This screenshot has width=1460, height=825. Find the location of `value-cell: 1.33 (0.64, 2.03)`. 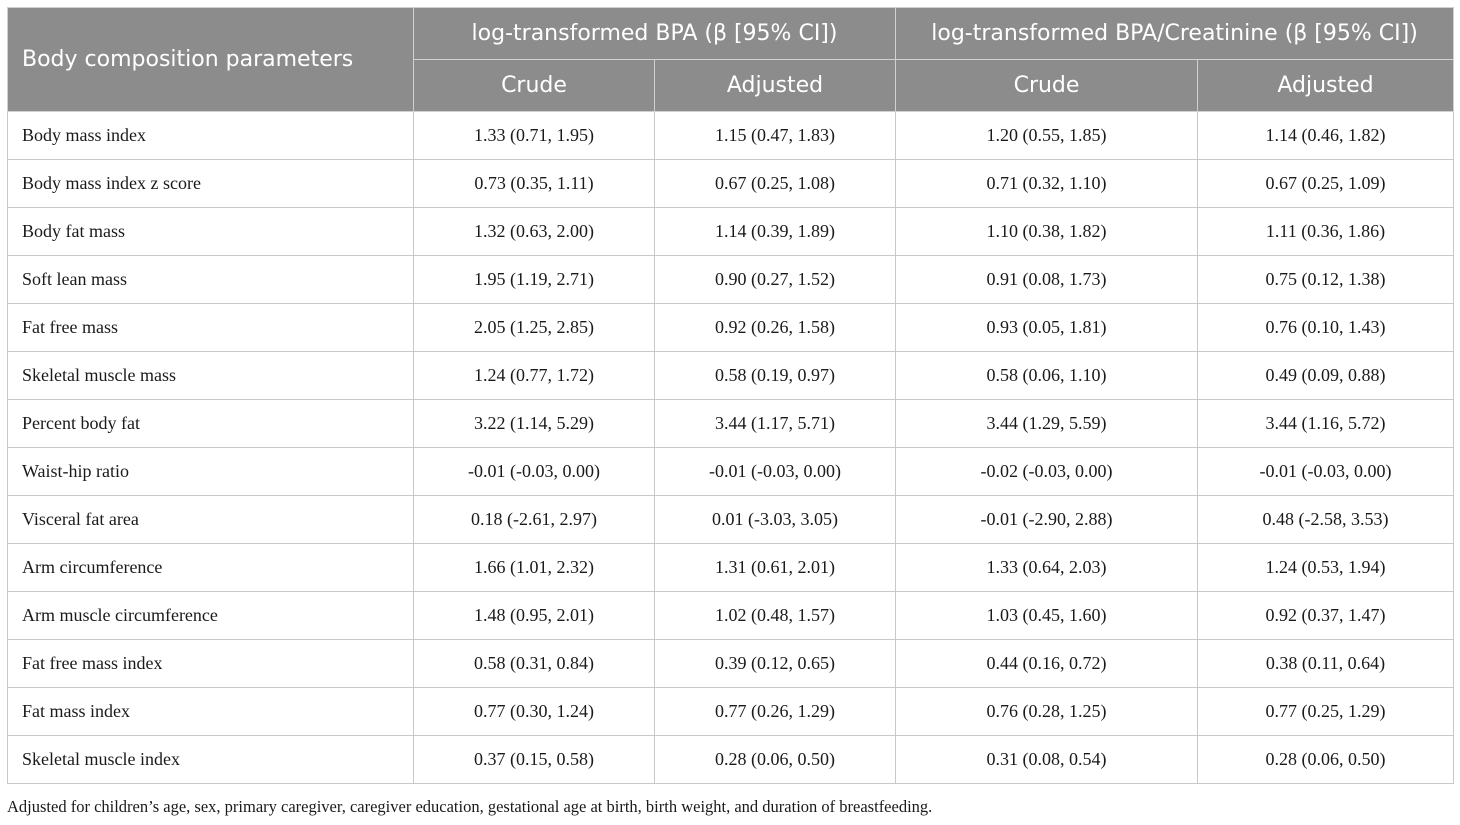

value-cell: 1.33 (0.64, 2.03) is located at coordinates (1047, 567).